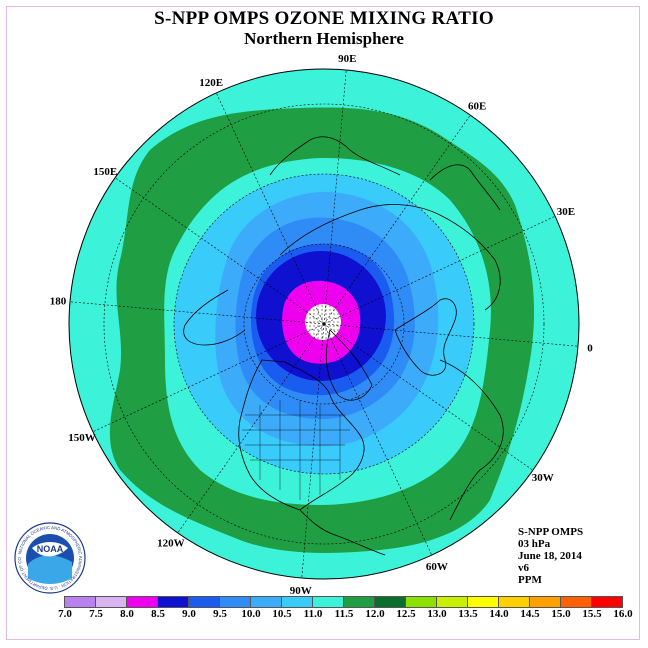 Image resolution: width=648 pixels, height=648 pixels. Describe the element at coordinates (590, 348) in the screenshot. I see `longitude-label: 0` at that location.